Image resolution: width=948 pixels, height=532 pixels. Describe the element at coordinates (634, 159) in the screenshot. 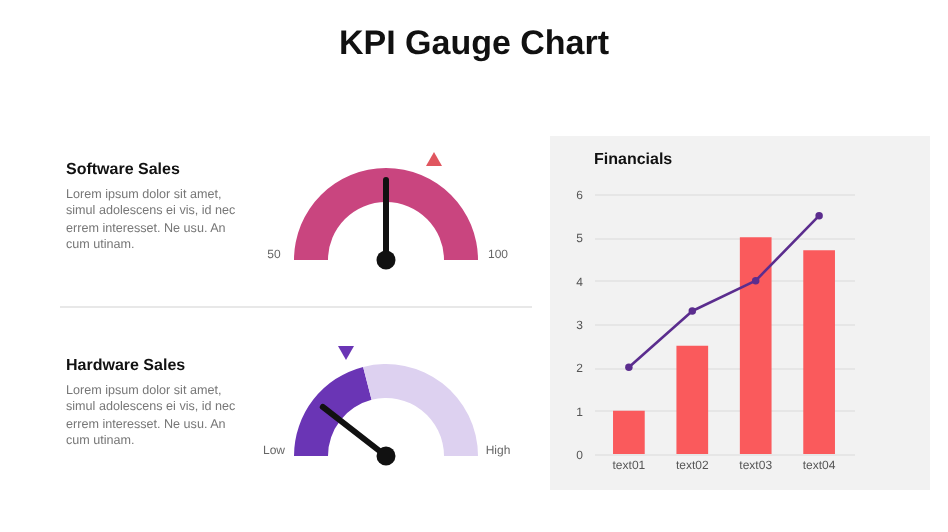

I see `chart-title: Financials` at that location.